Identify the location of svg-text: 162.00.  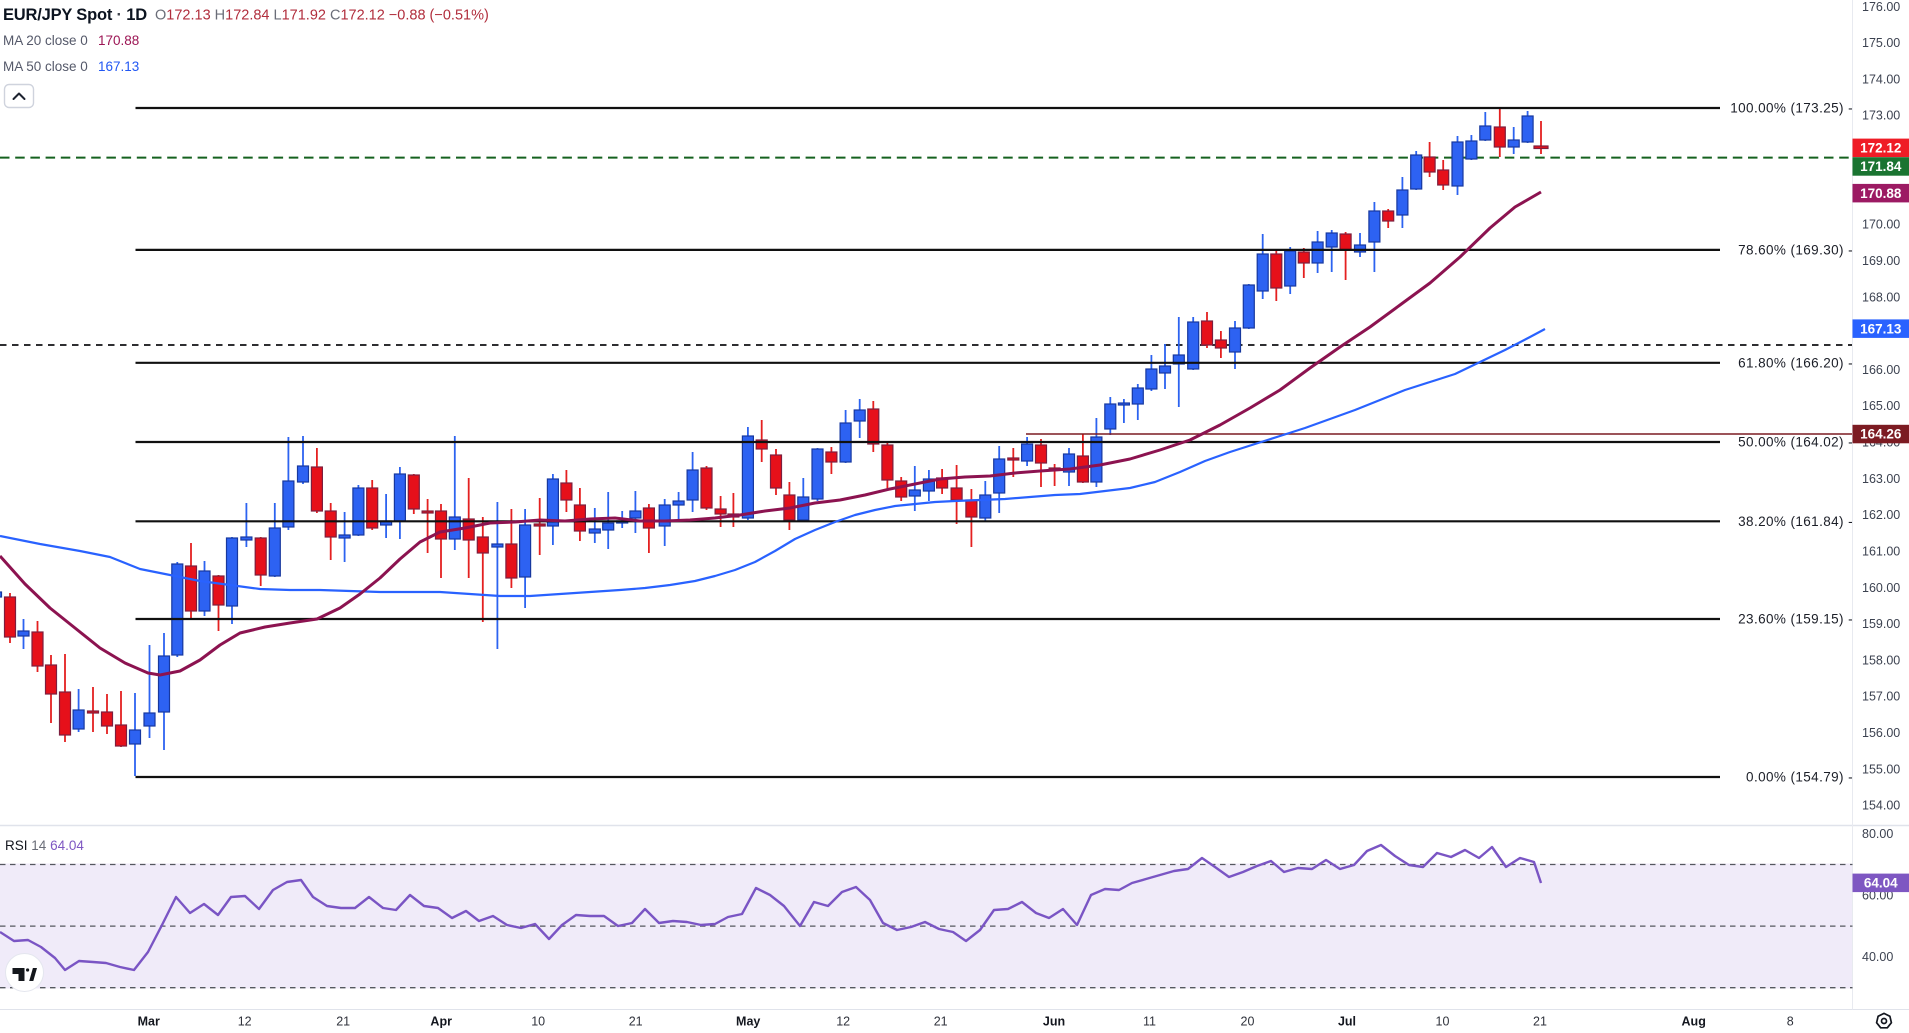
(1881, 515).